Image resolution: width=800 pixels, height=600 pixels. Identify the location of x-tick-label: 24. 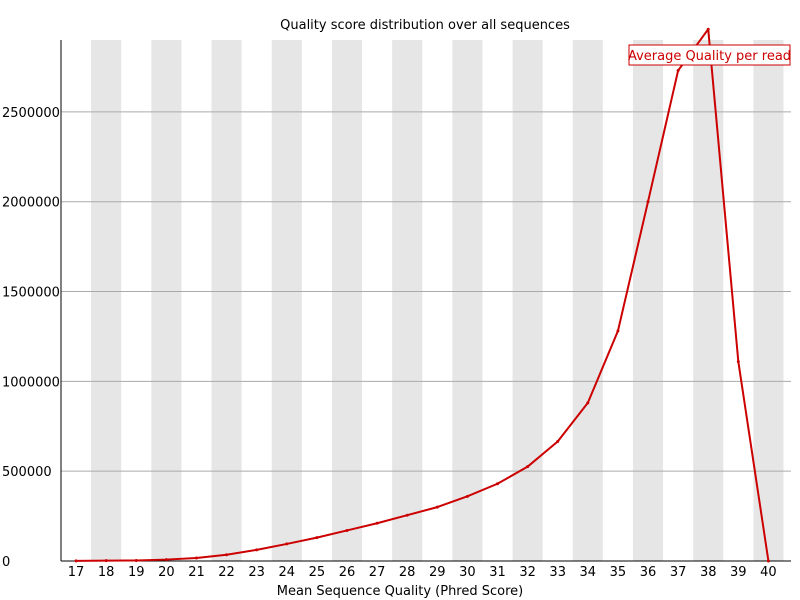
(286, 572).